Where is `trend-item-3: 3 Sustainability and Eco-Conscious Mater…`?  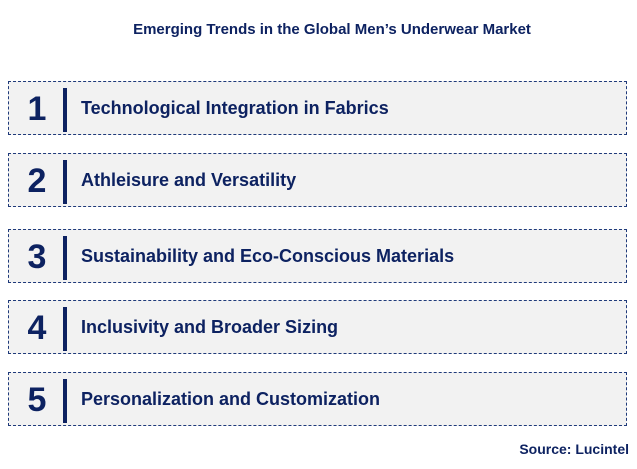
trend-item-3: 3 Sustainability and Eco-Conscious Mater… is located at coordinates (317, 256).